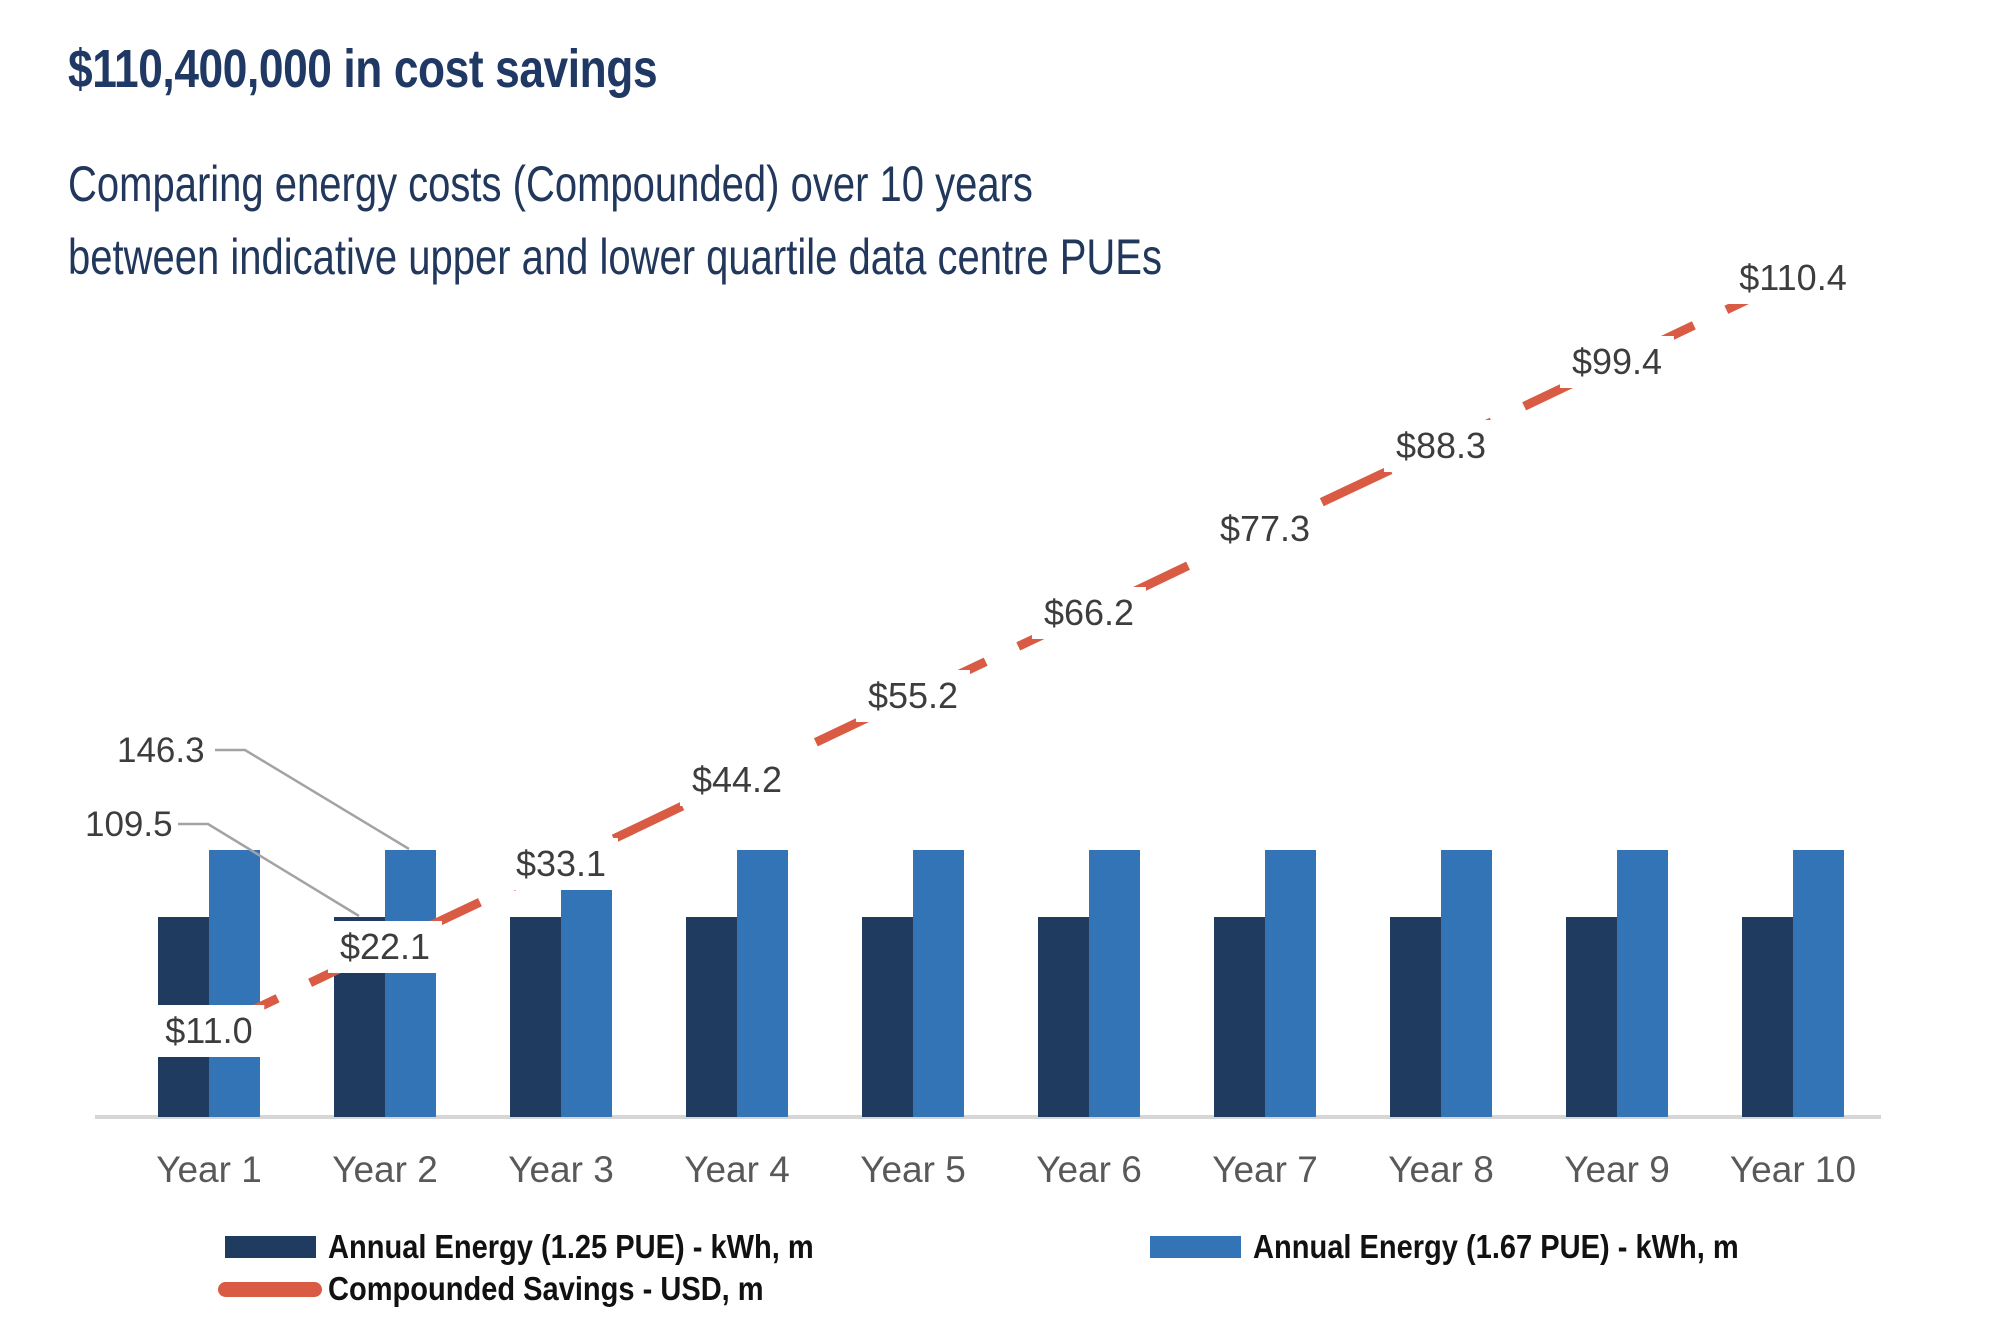 The width and height of the screenshot is (2000, 1324). What do you see at coordinates (1617, 1169) in the screenshot?
I see `x-axis-label-year-9: Year 9` at bounding box center [1617, 1169].